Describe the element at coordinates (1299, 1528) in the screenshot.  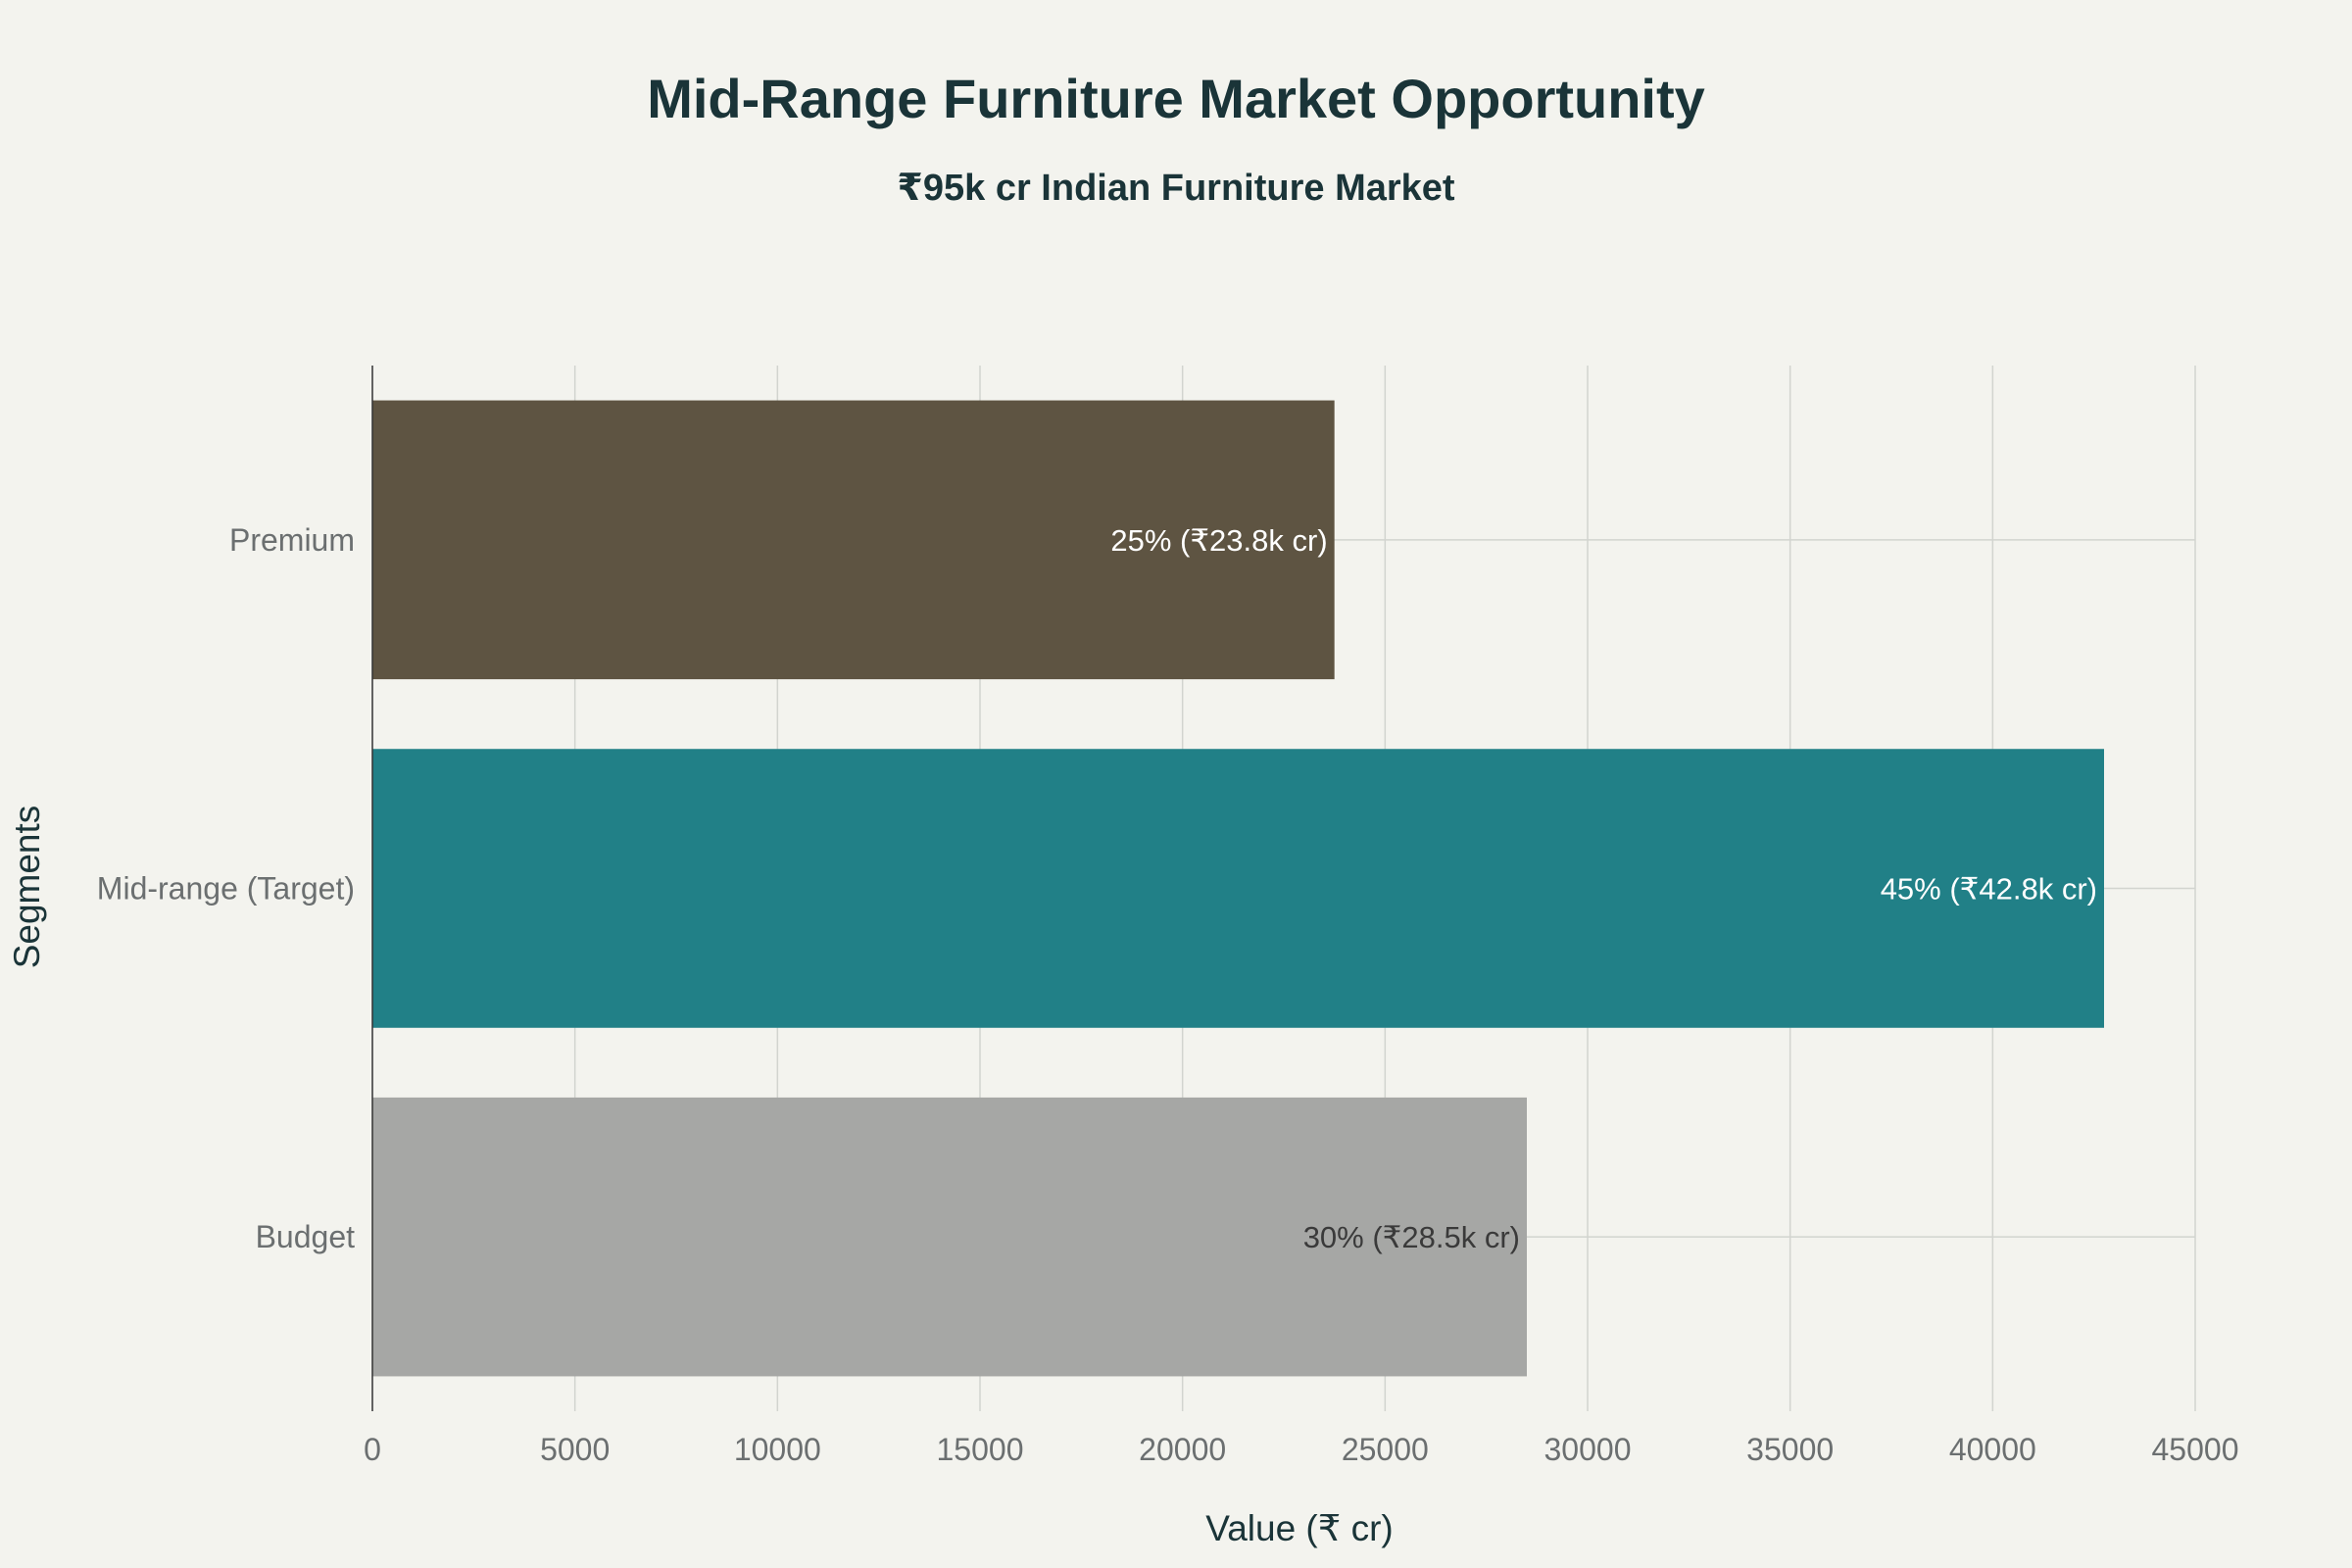
I see `x-axis-title: Value (₹ cr)` at that location.